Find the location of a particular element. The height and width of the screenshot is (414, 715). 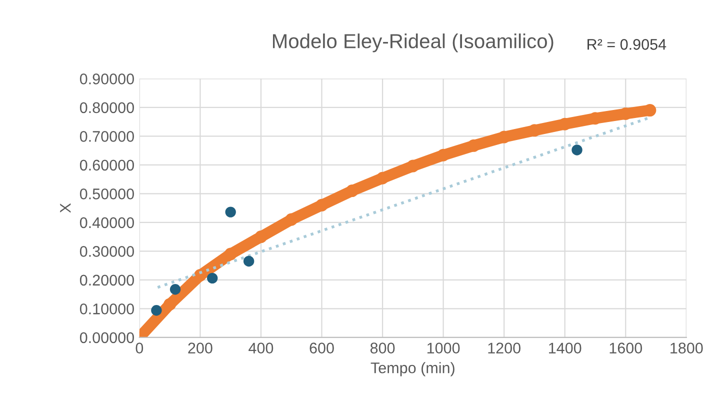

y-tick-label: 0.10000 is located at coordinates (107, 309).